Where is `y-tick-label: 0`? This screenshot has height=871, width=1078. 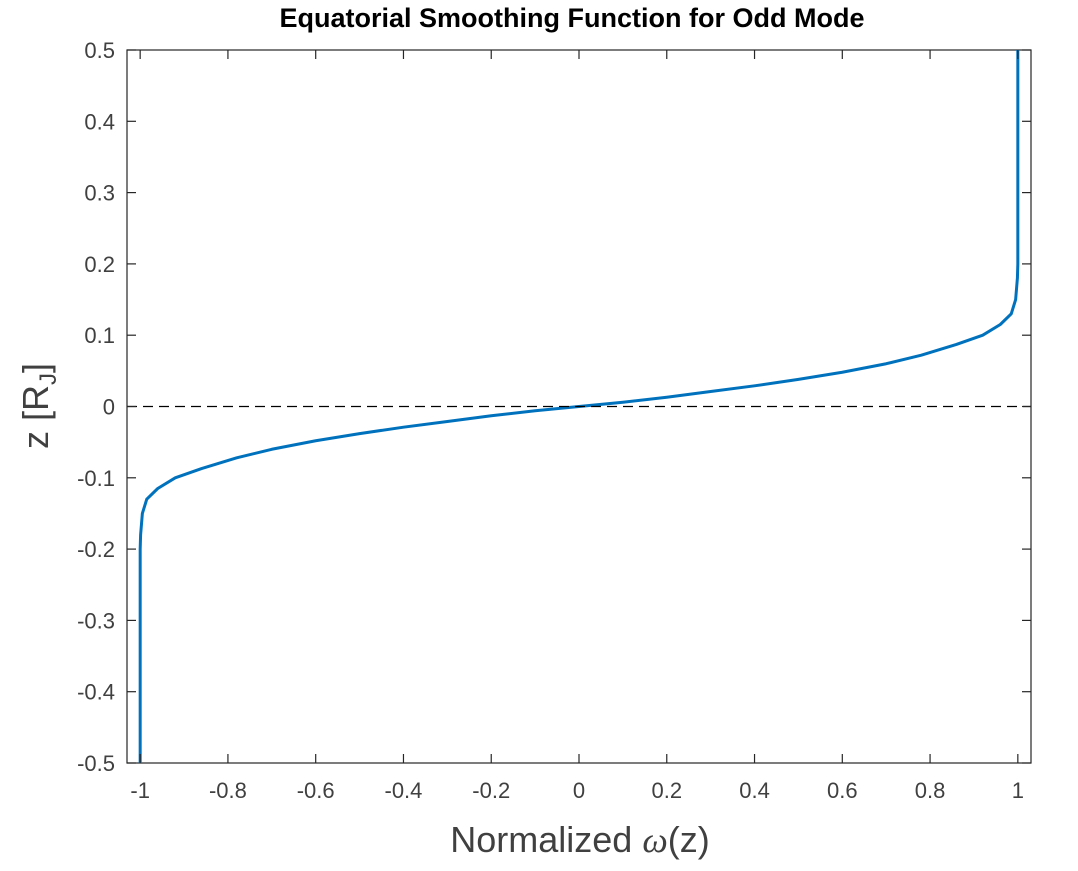
y-tick-label: 0 is located at coordinates (109, 407).